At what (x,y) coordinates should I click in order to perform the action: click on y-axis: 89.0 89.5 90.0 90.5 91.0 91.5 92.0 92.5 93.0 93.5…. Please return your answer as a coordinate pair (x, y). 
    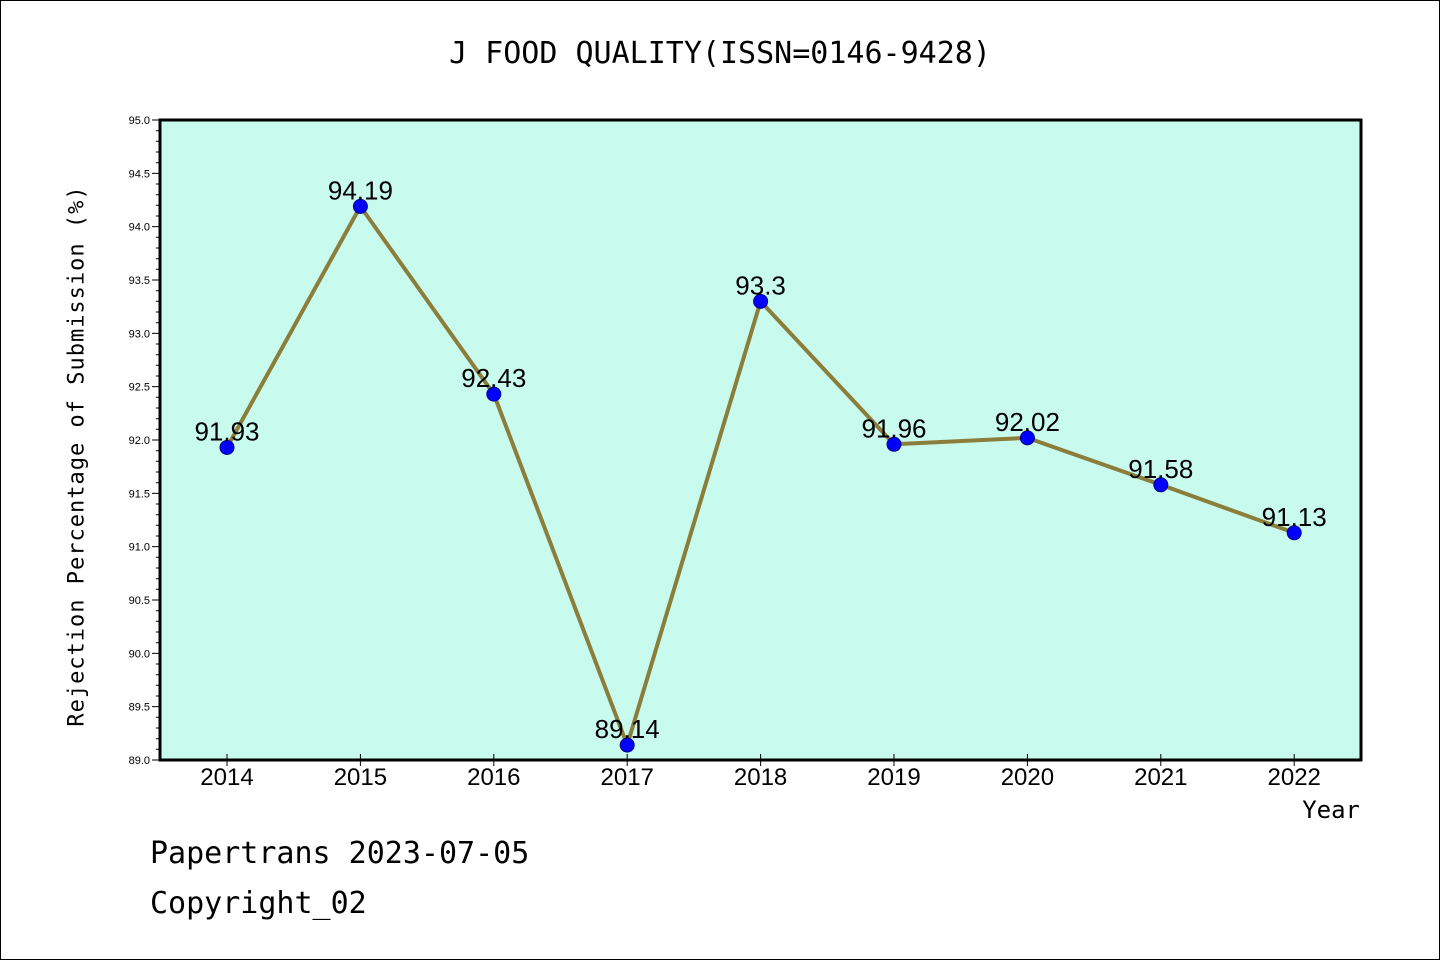
    Looking at the image, I should click on (144, 441).